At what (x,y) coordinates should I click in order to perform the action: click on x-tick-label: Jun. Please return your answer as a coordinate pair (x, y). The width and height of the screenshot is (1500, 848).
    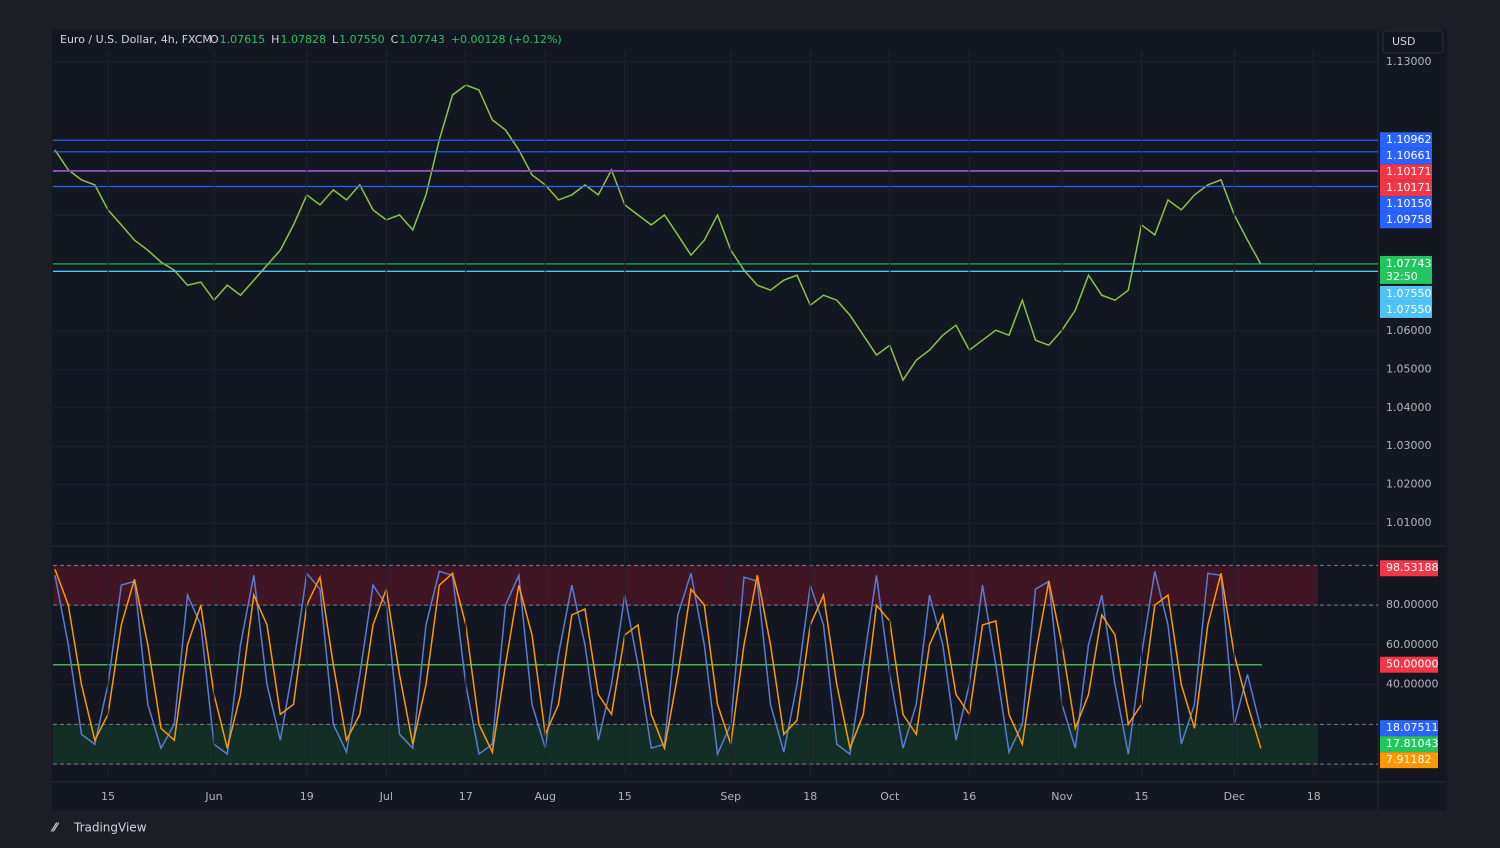
    Looking at the image, I should click on (213, 796).